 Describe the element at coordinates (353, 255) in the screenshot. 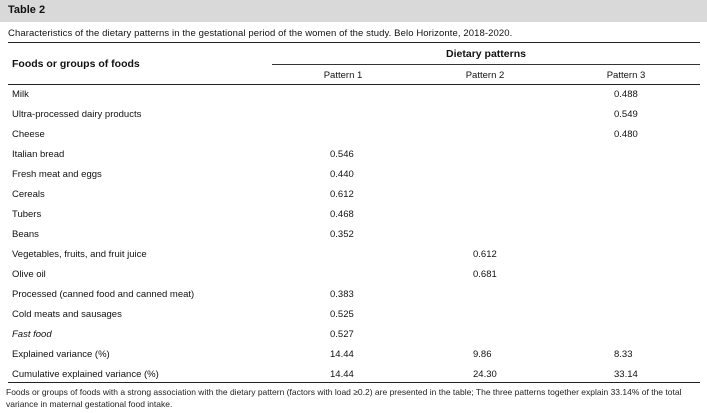

I see `table-row: Vegetables, fruits, and fruit juice 0.612` at that location.